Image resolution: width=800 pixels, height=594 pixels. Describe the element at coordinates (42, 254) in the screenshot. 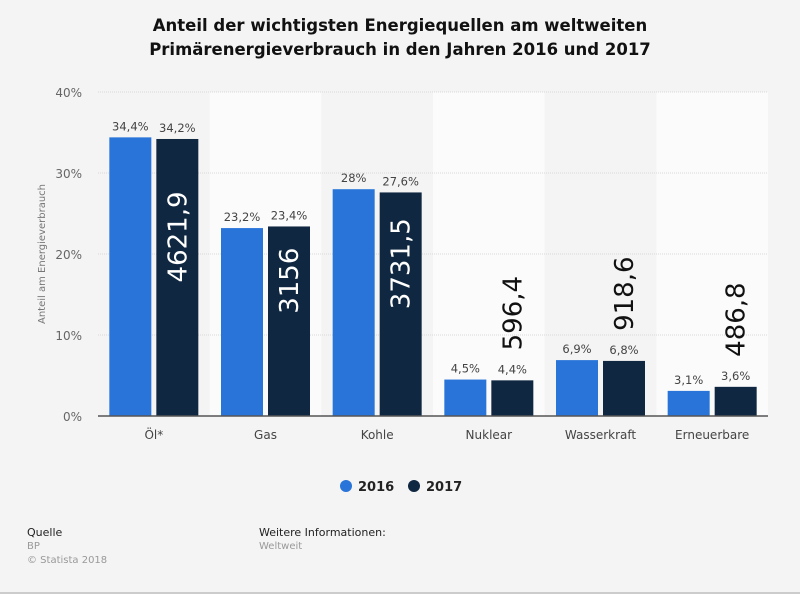

I see `y-axis-label: Anteil am Energieverbrauch` at that location.